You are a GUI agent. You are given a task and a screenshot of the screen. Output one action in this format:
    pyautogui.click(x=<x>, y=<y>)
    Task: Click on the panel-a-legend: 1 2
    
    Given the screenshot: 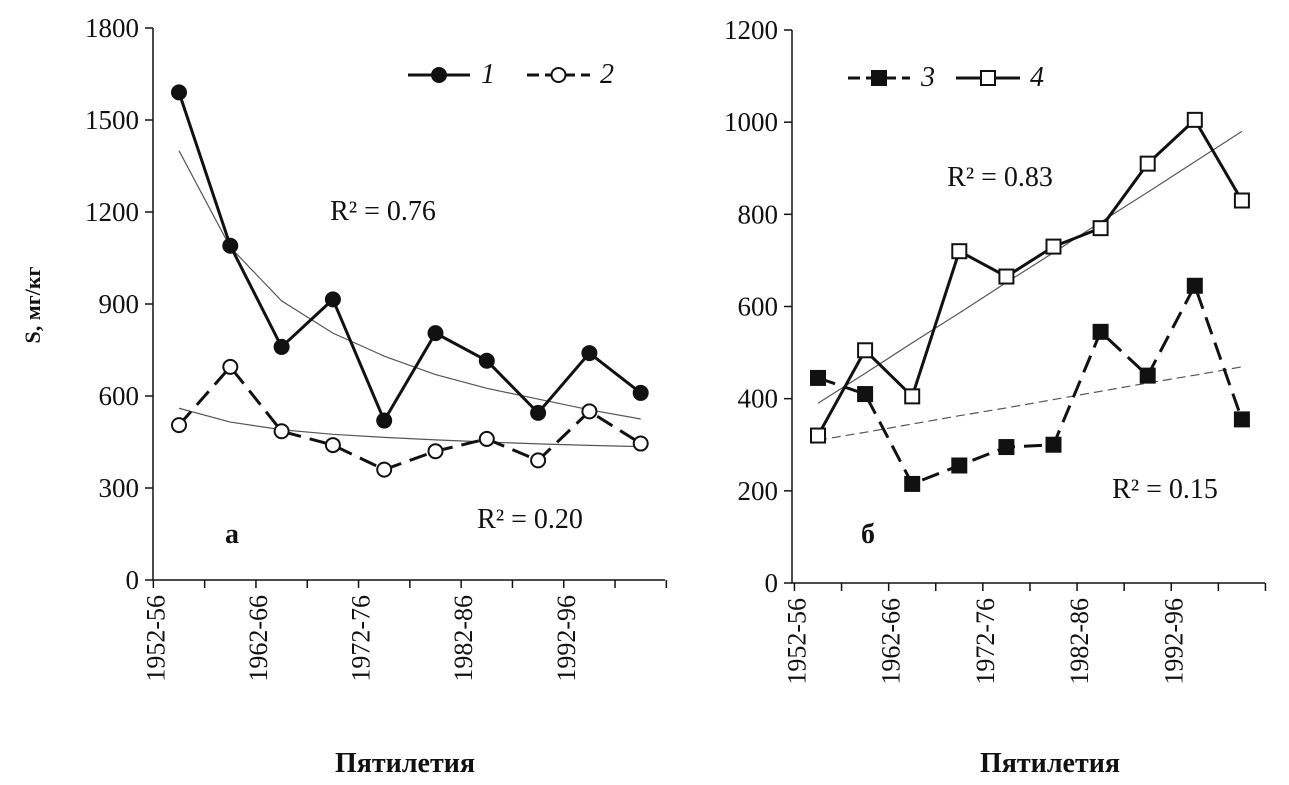 What is the action you would take?
    pyautogui.click(x=547, y=74)
    